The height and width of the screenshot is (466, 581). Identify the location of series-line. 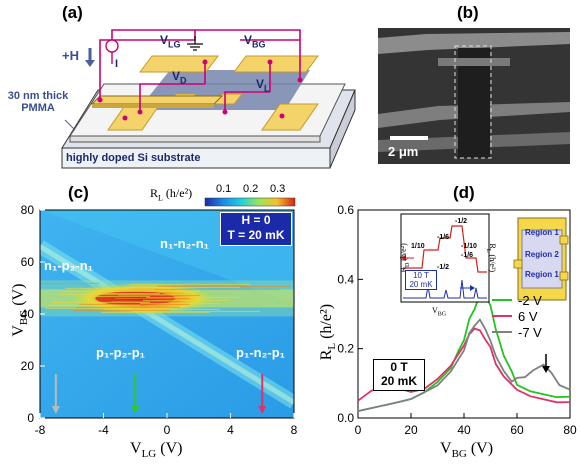
(464, 365).